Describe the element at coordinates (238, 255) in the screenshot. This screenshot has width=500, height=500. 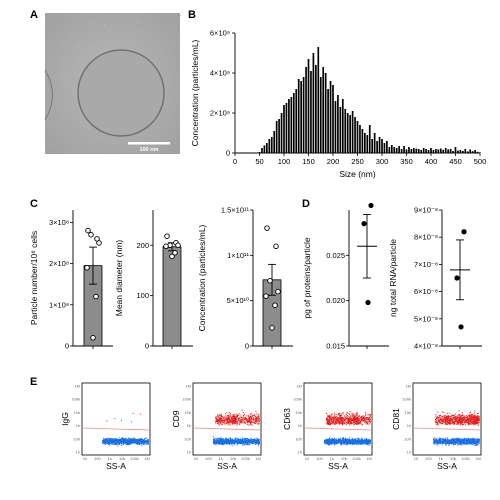
I see `y-tick-label: 1×10¹¹` at that location.